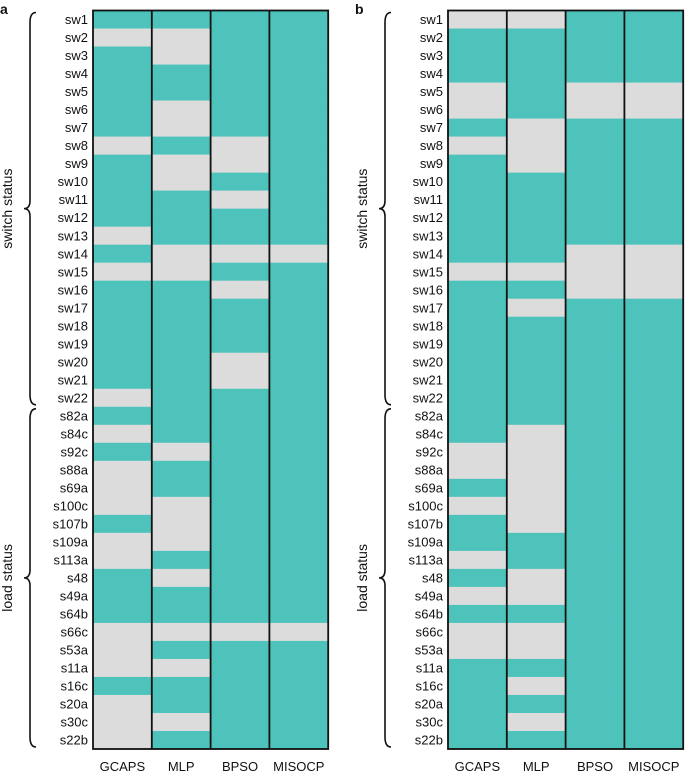  Describe the element at coordinates (240, 434) in the screenshot. I see `status-cell-bpso-s84c-on` at that location.